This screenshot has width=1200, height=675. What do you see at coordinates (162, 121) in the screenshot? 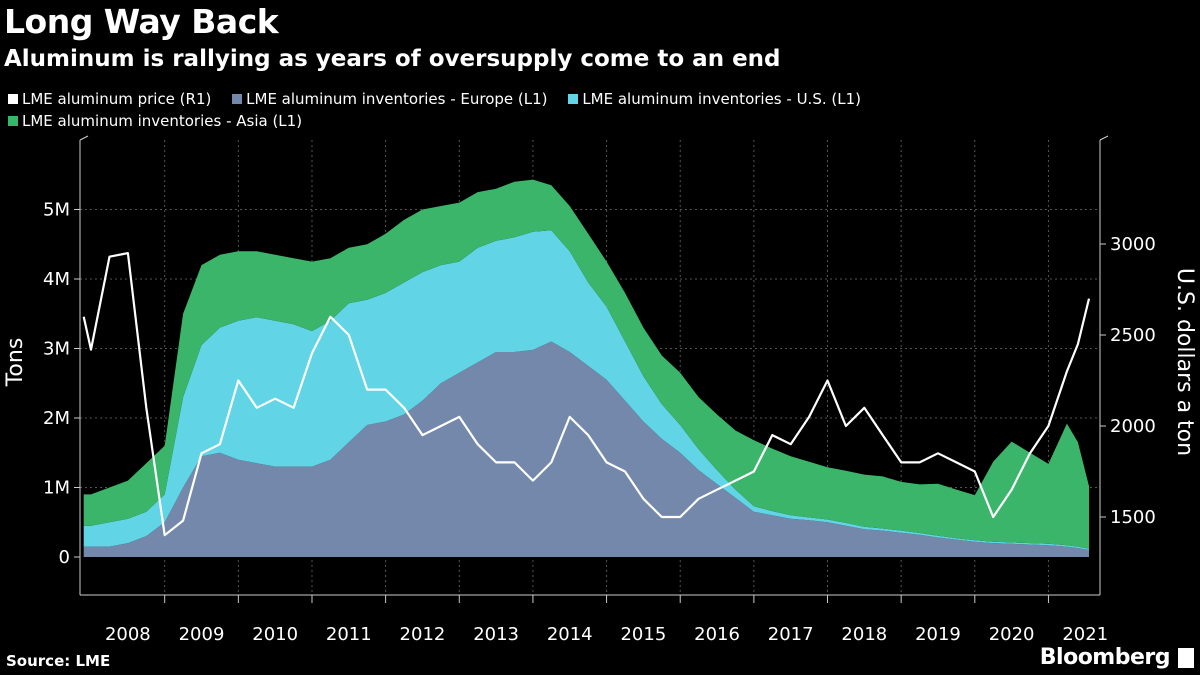
I see `legend-label-asia: LME aluminum inventories - Asia (L1)` at bounding box center [162, 121].